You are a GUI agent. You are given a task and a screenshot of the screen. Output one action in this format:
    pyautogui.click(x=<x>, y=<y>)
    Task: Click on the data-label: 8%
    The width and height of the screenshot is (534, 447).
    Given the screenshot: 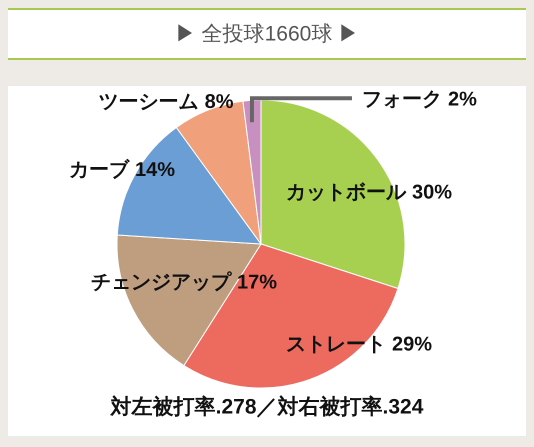 What is the action you would take?
    pyautogui.click(x=219, y=101)
    